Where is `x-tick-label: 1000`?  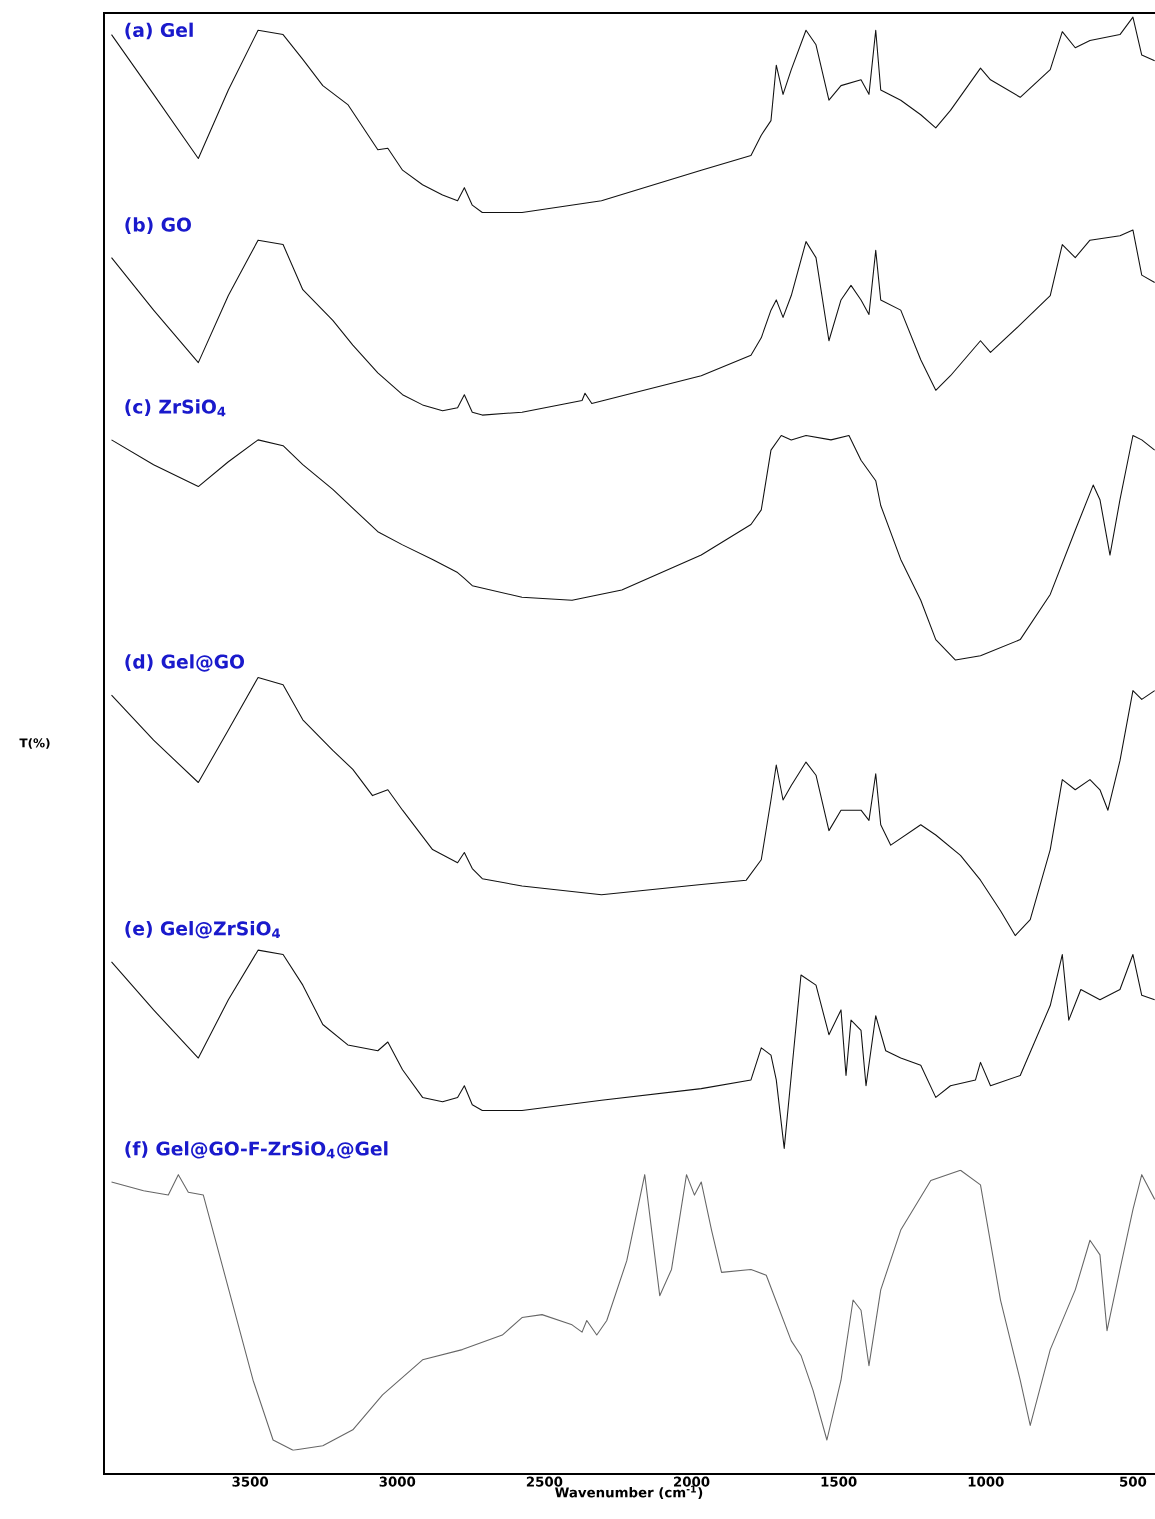 x-tick-label: 1000 is located at coordinates (986, 1481).